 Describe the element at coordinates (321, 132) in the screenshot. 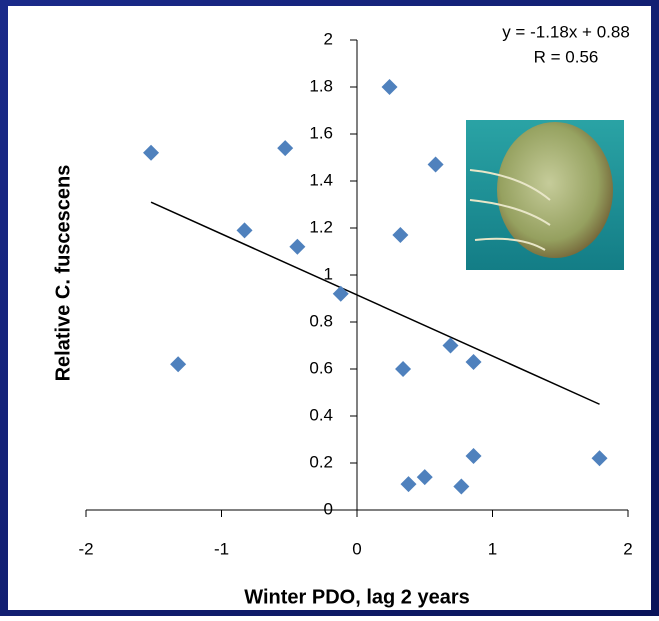

I see `y-tick-label: 1.6` at that location.